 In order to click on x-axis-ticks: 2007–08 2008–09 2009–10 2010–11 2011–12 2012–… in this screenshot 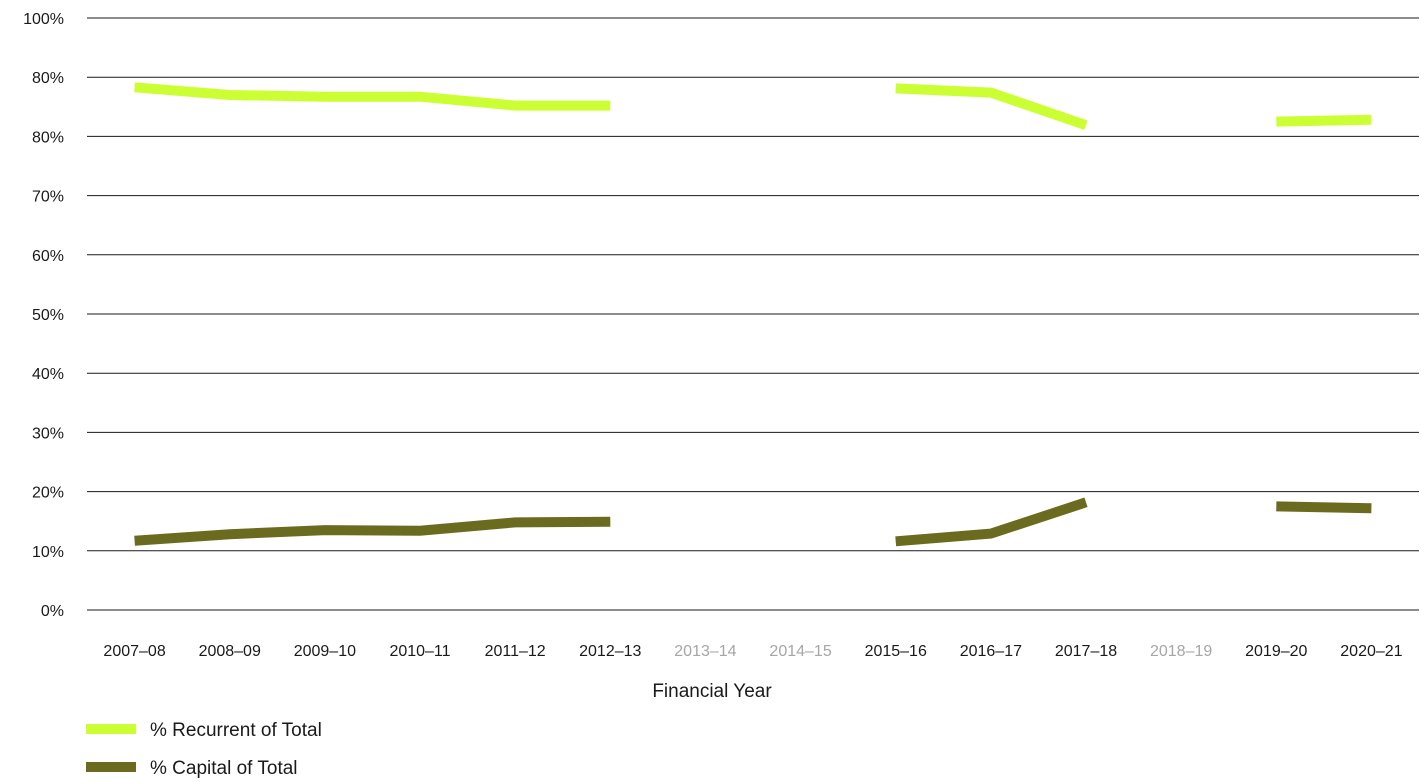, I will do `click(752, 651)`.